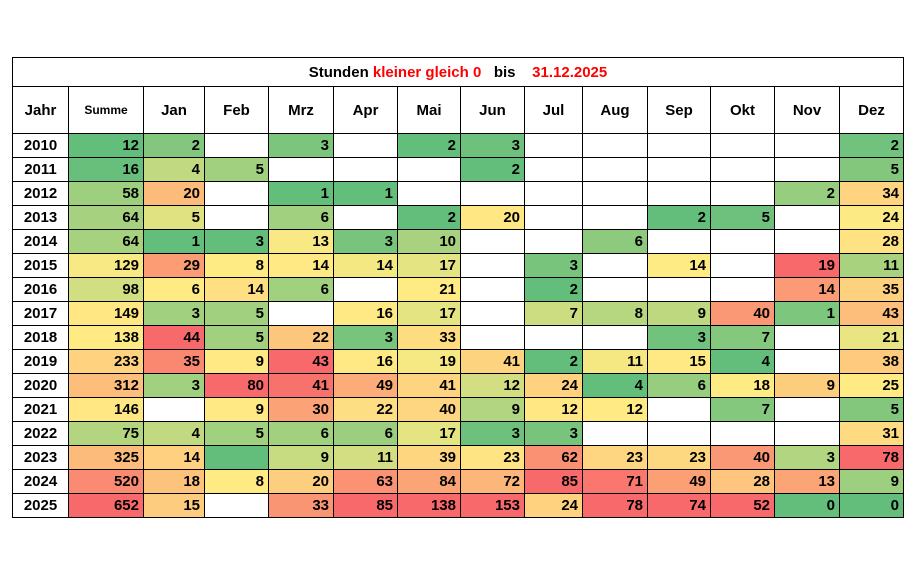 The width and height of the screenshot is (914, 565). Describe the element at coordinates (429, 409) in the screenshot. I see `cell-mai: 40` at that location.